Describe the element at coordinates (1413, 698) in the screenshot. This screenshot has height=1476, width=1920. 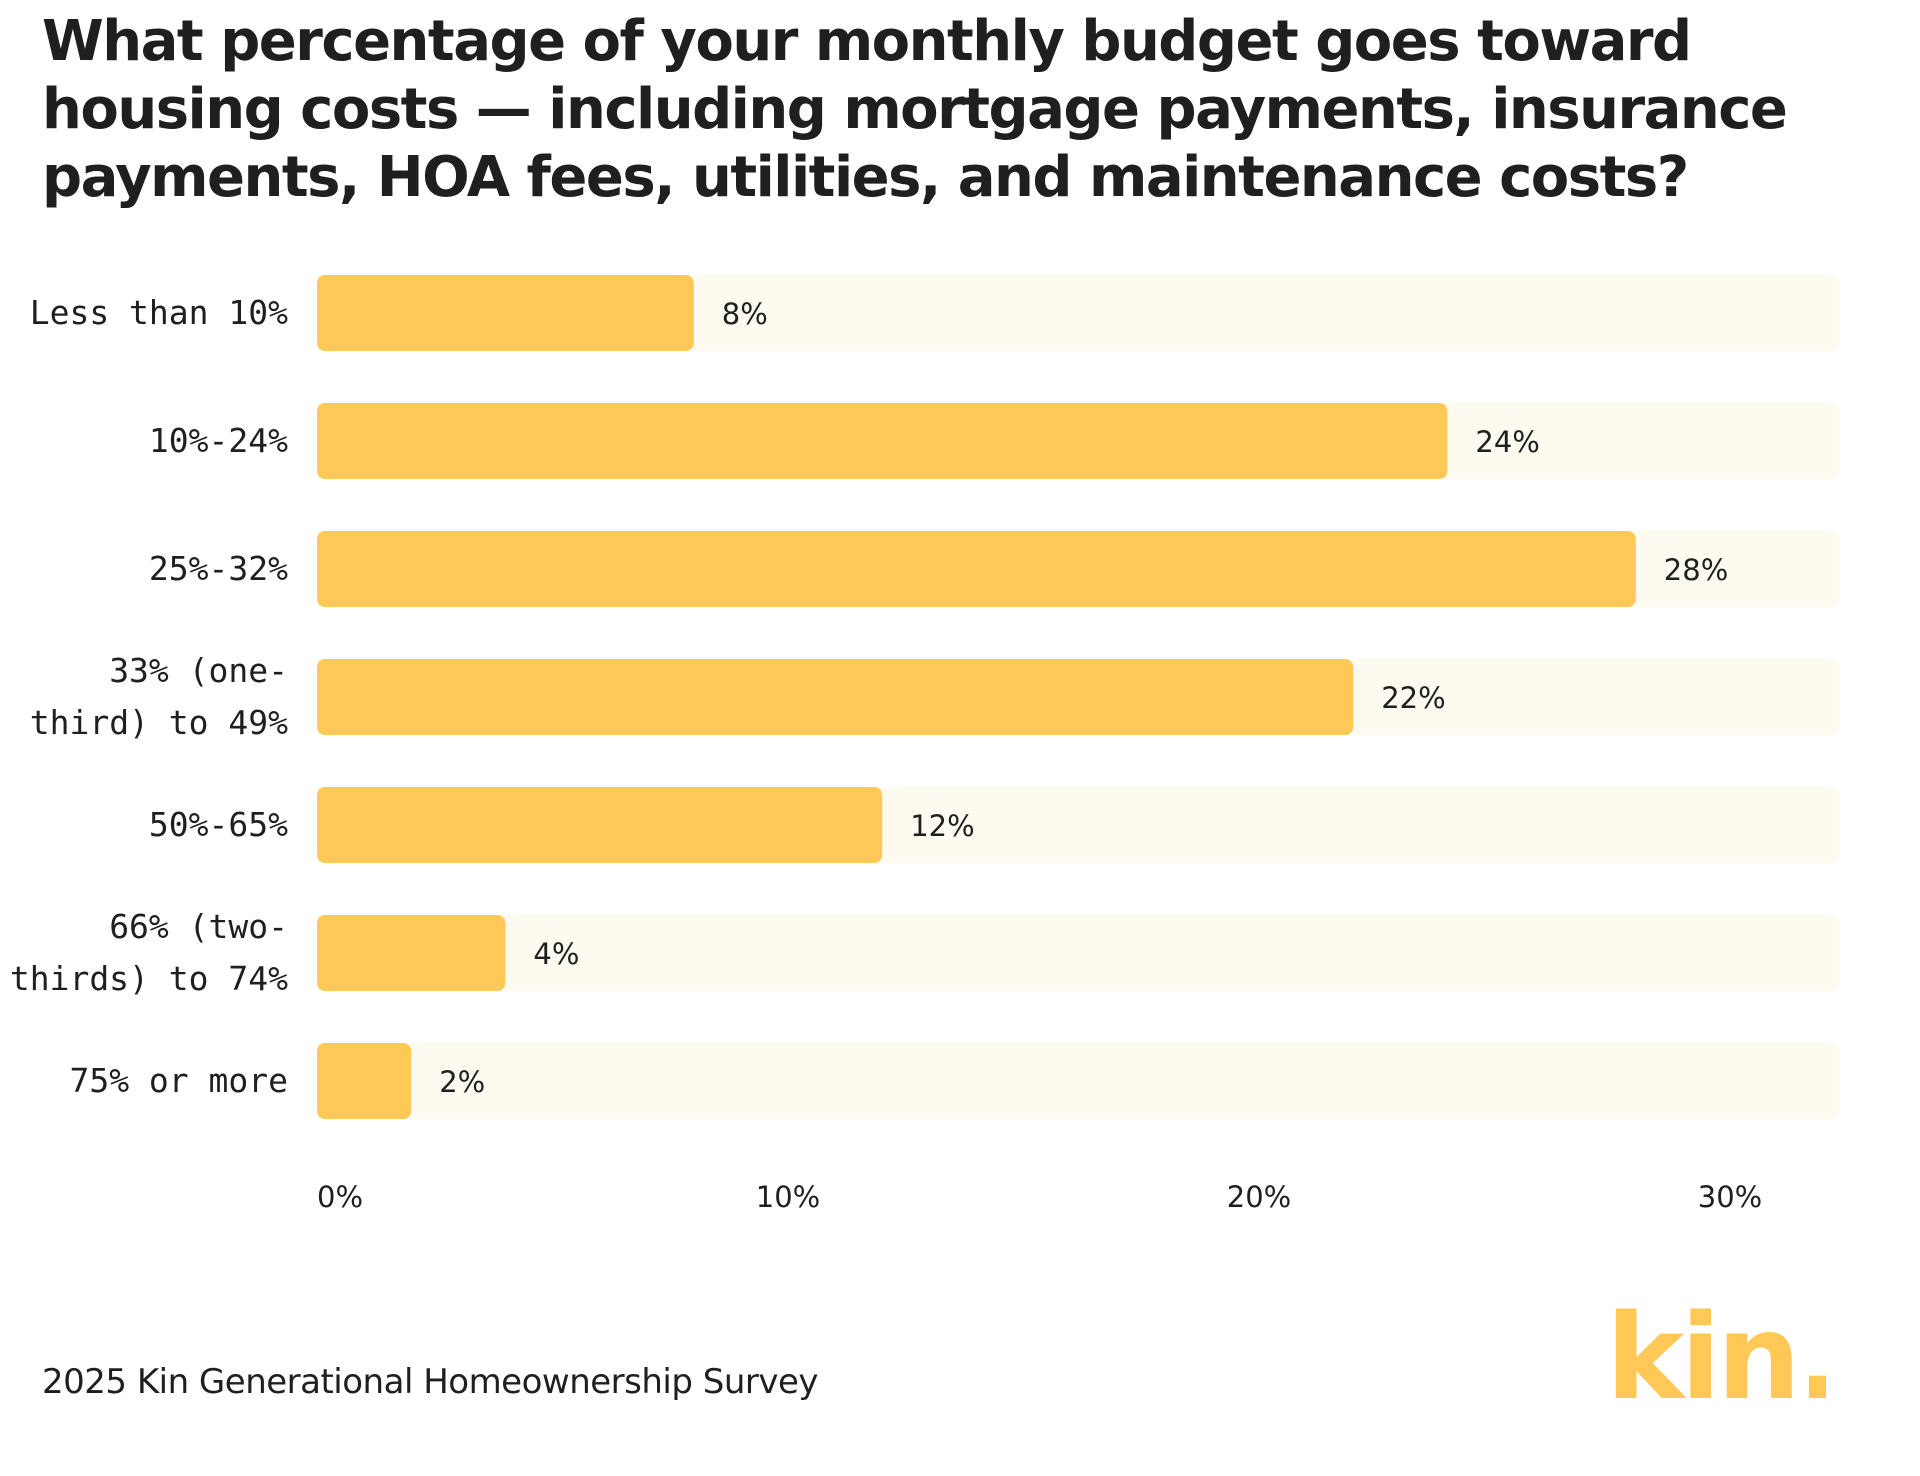
I see `bar-value-label: 22%` at that location.